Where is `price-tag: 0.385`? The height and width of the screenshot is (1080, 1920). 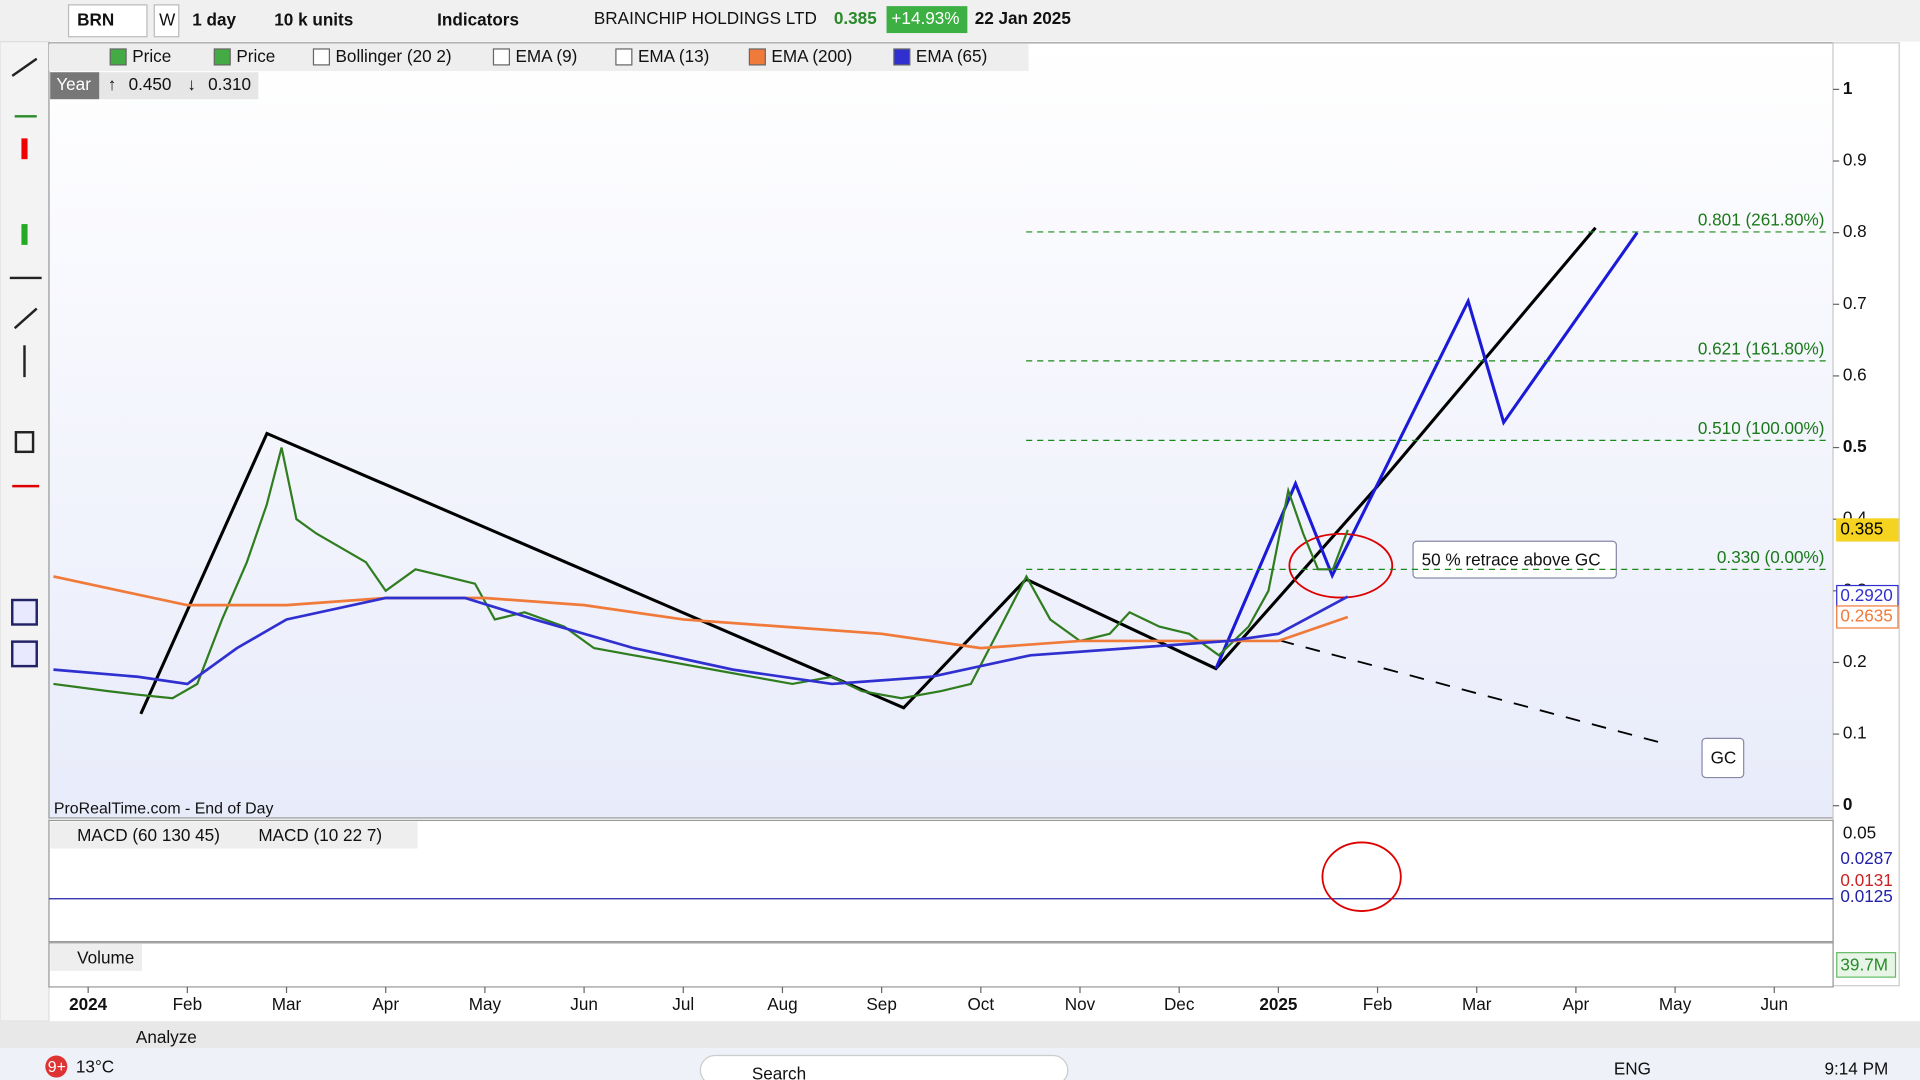
price-tag: 0.385 is located at coordinates (1861, 528).